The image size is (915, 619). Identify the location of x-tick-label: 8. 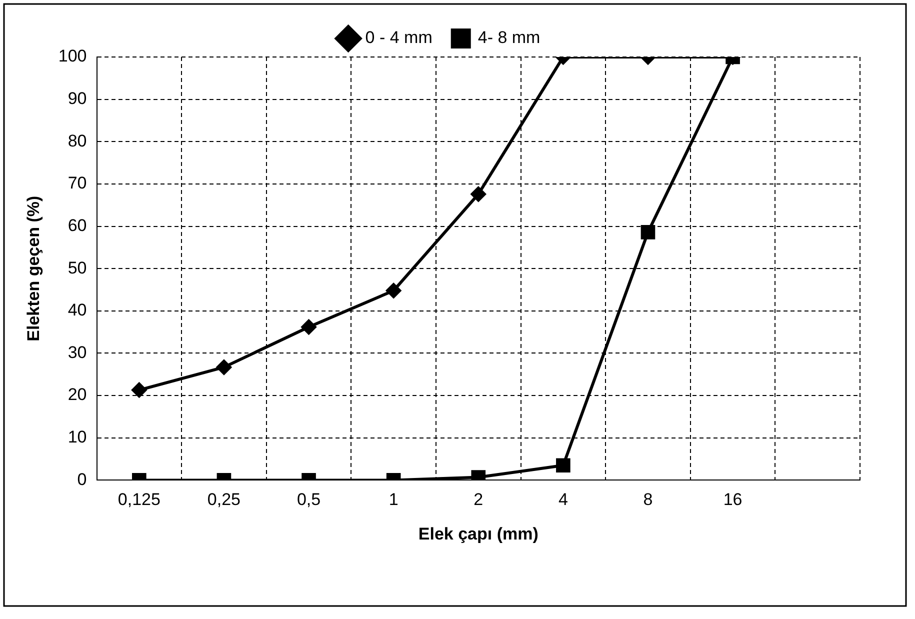
(648, 500).